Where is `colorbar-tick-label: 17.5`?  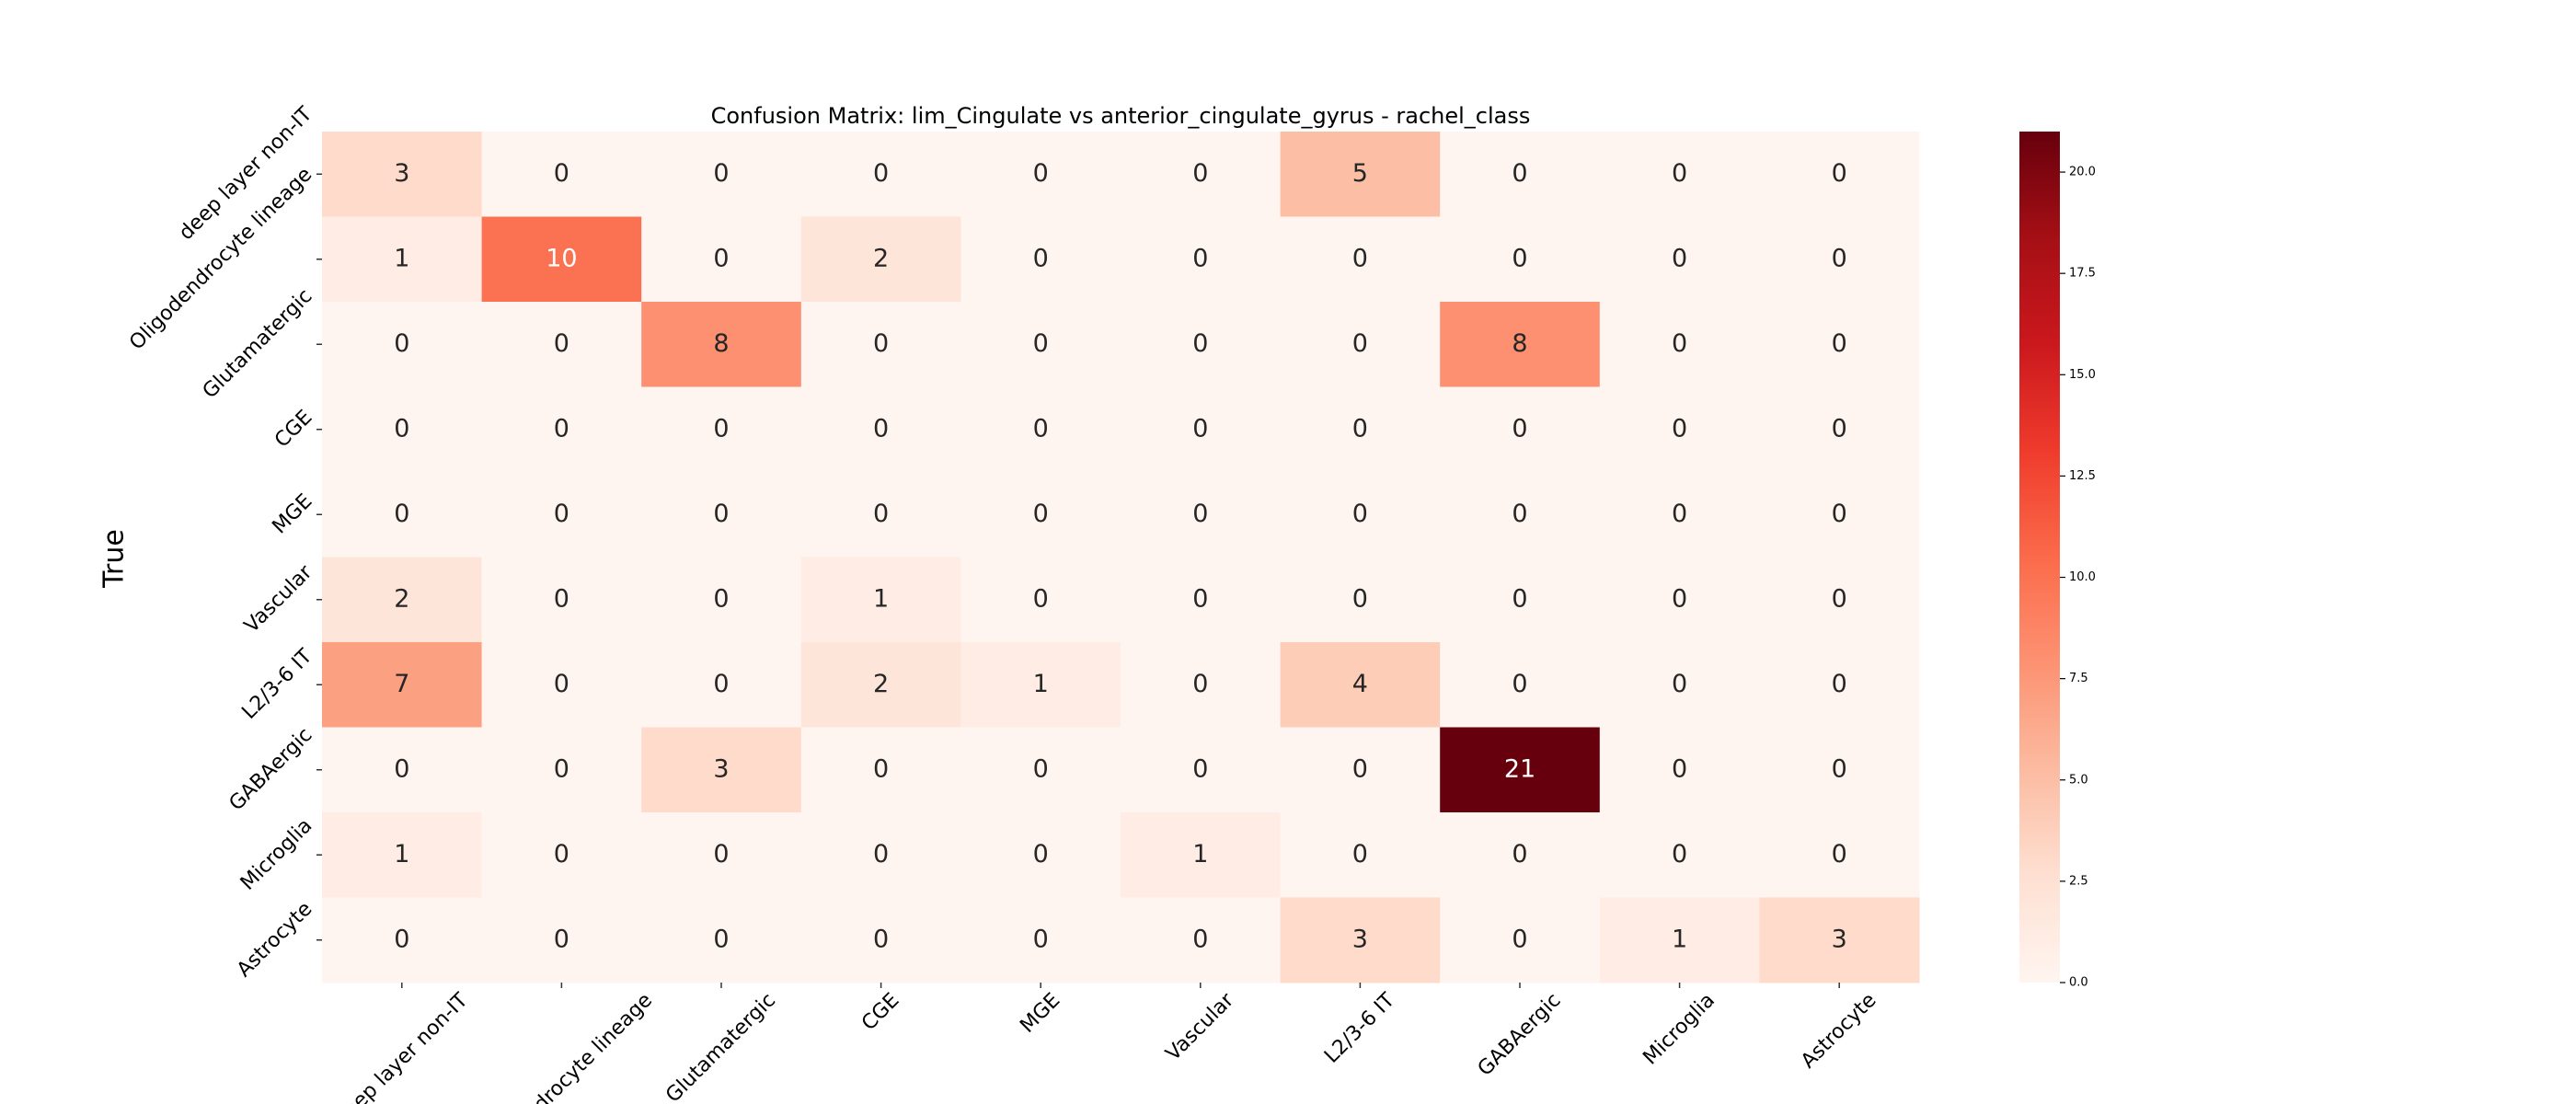
colorbar-tick-label: 17.5 is located at coordinates (2082, 274).